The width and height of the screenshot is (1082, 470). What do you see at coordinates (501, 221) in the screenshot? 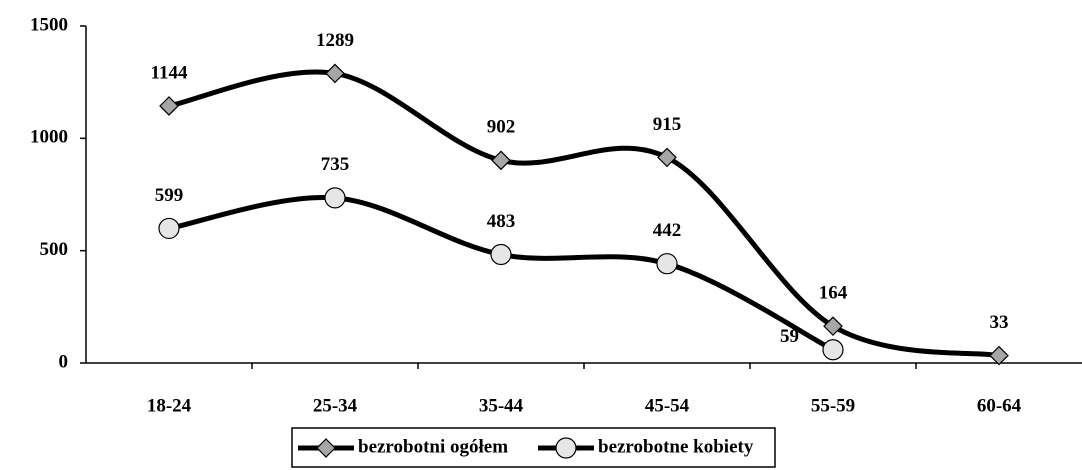
I see `data-label: 483` at bounding box center [501, 221].